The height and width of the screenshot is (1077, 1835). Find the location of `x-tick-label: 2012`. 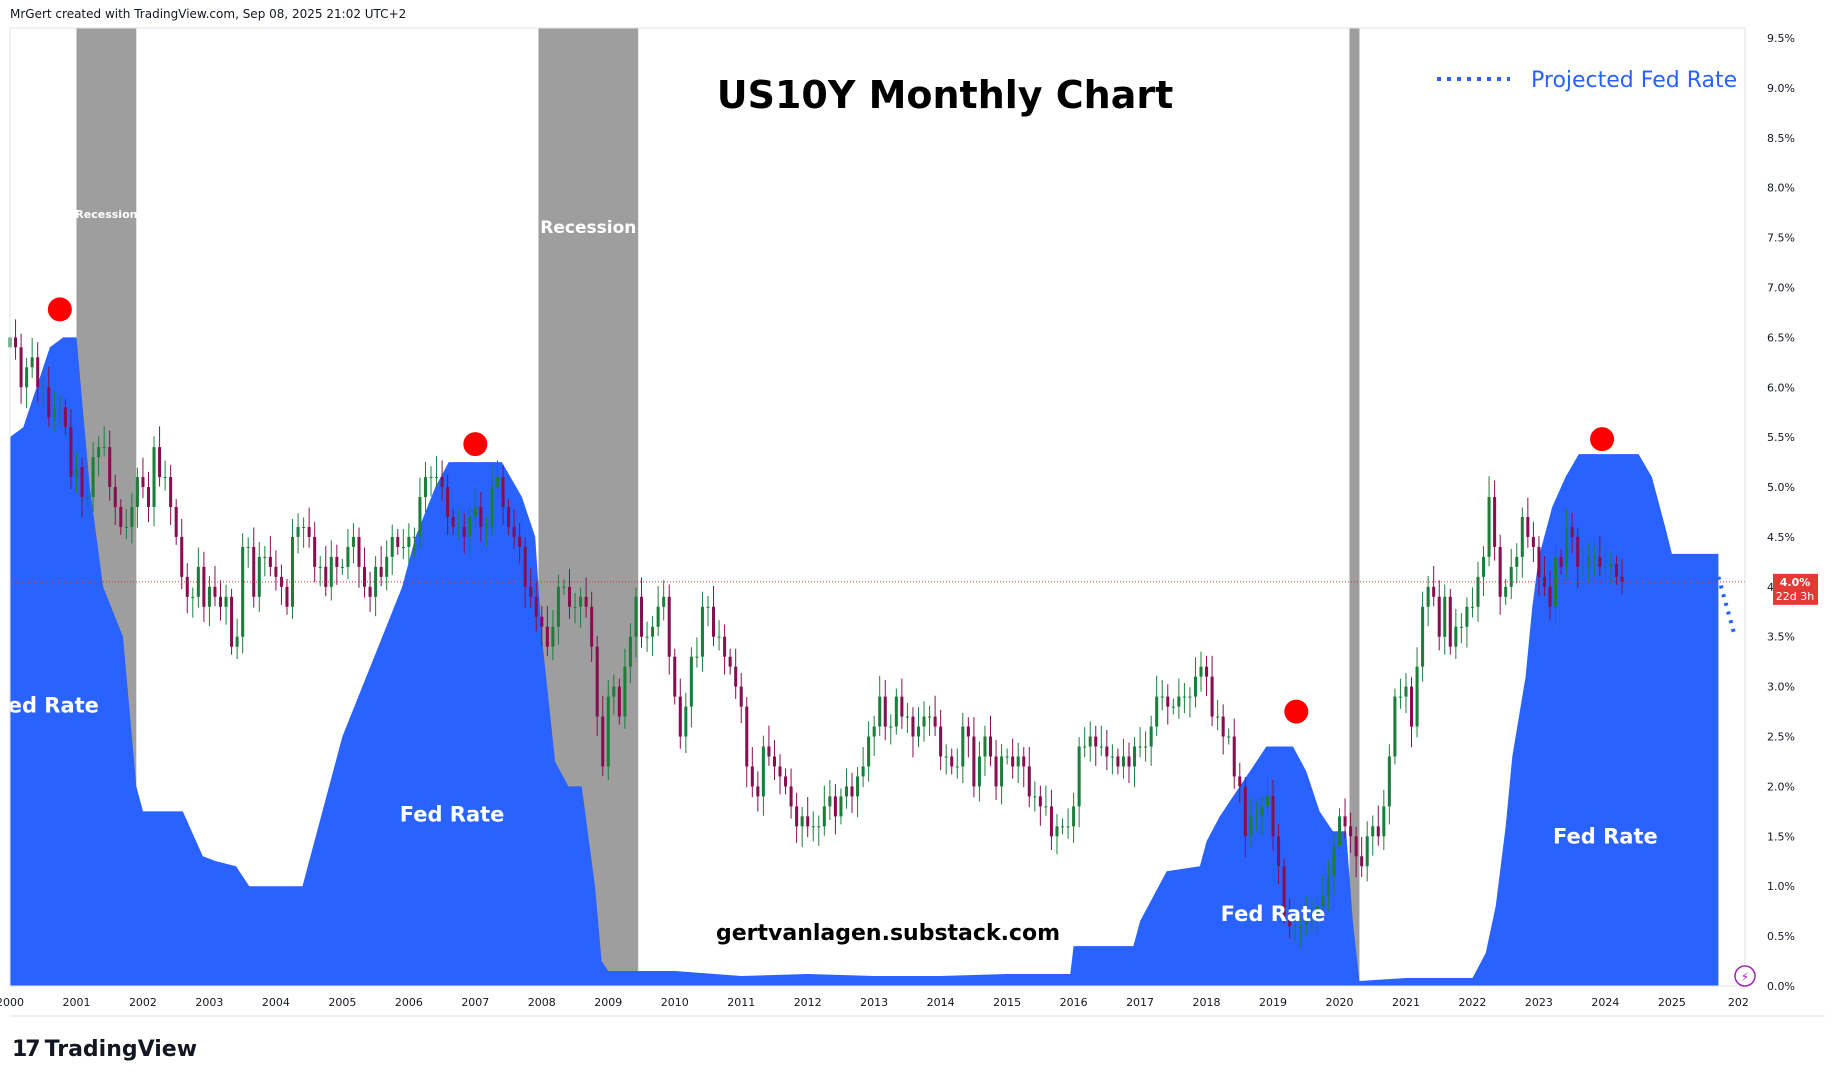

x-tick-label: 2012 is located at coordinates (808, 1002).